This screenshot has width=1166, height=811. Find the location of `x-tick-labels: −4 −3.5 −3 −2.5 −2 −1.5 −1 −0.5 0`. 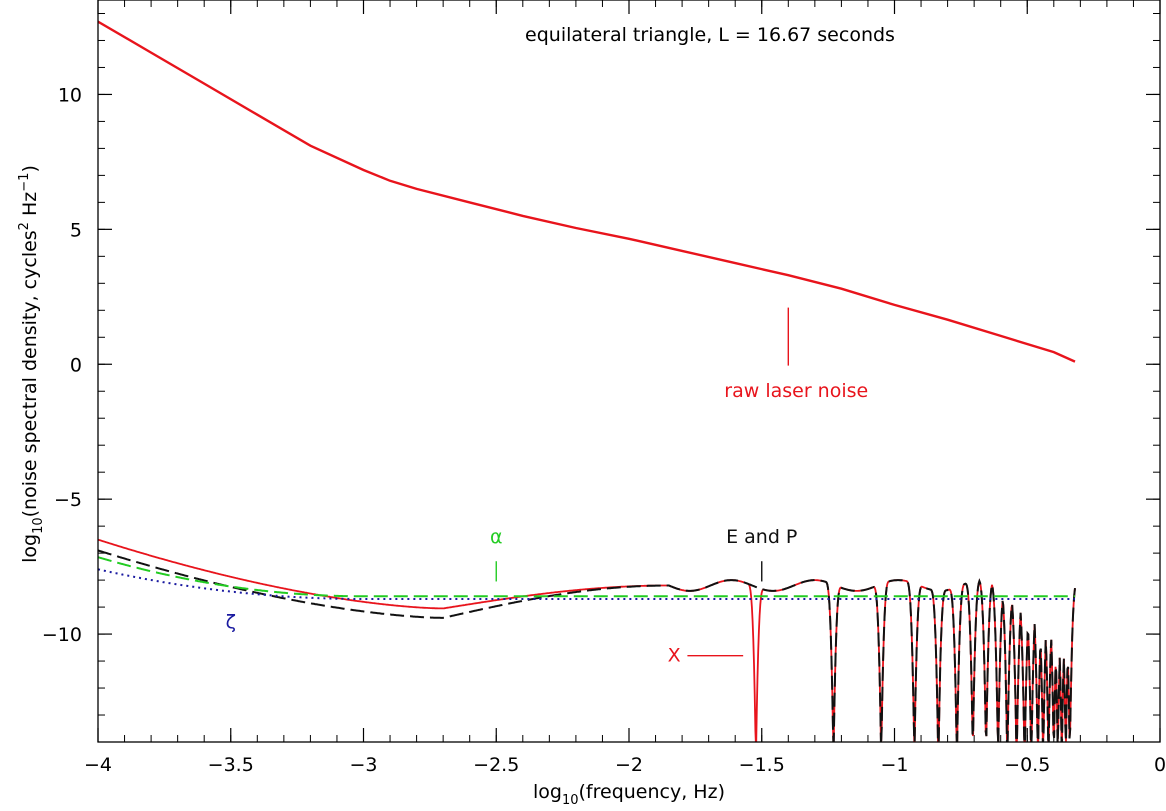

x-tick-labels: −4 −3.5 −3 −2.5 −2 −1.5 −1 −0.5 0 is located at coordinates (625, 765).